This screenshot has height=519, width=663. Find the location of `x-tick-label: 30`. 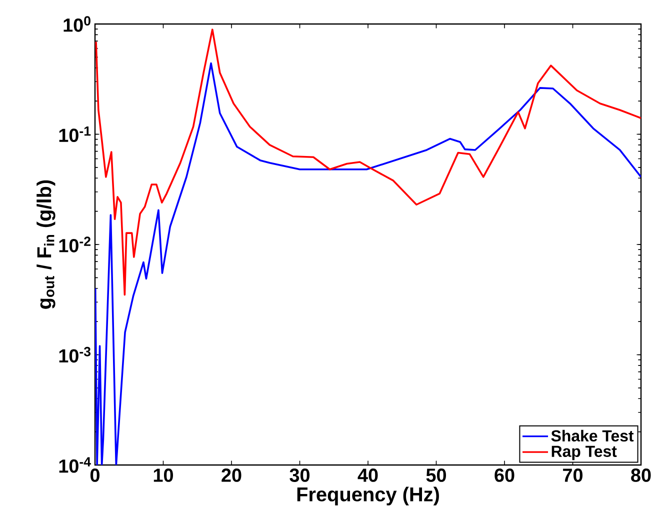

x-tick-label: 30 is located at coordinates (300, 475).